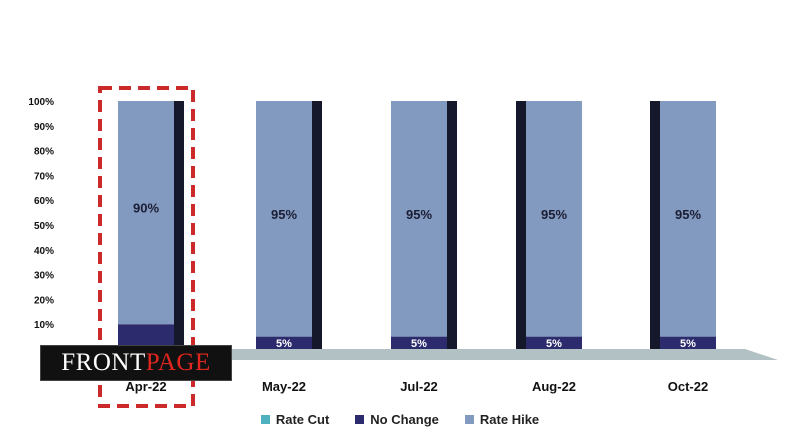 The width and height of the screenshot is (800, 446). What do you see at coordinates (44, 127) in the screenshot?
I see `y-tick-label: 90%` at bounding box center [44, 127].